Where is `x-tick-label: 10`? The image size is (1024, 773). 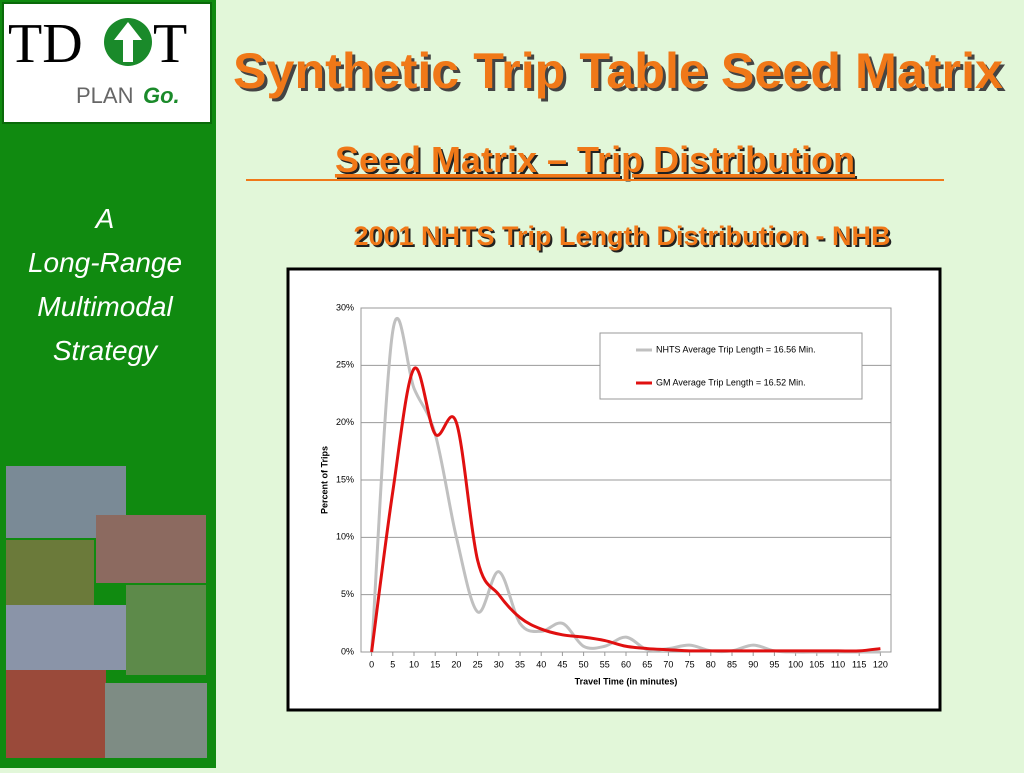
x-tick-label: 10 is located at coordinates (414, 664).